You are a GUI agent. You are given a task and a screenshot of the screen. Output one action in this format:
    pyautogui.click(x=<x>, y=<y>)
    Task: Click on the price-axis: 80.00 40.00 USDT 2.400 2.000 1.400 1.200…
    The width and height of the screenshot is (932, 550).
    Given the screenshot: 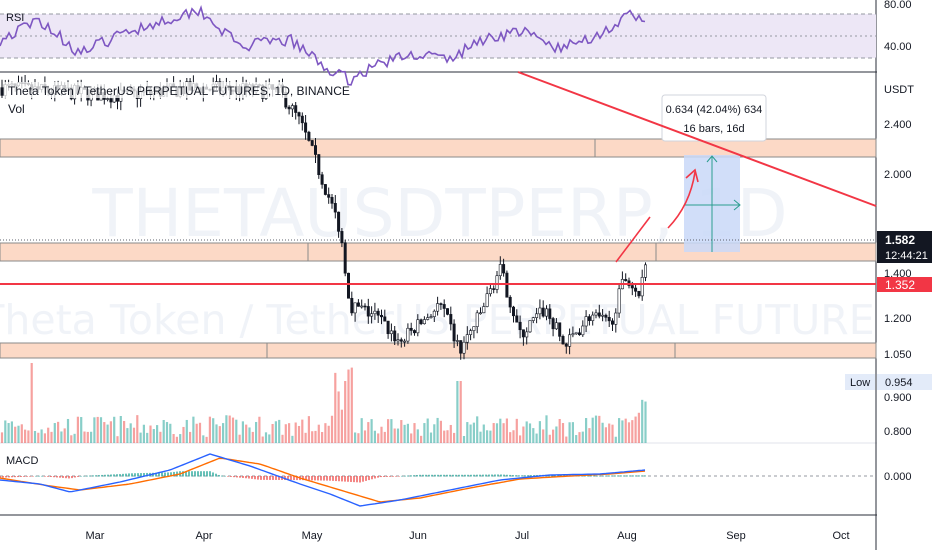 What is the action you would take?
    pyautogui.click(x=888, y=275)
    